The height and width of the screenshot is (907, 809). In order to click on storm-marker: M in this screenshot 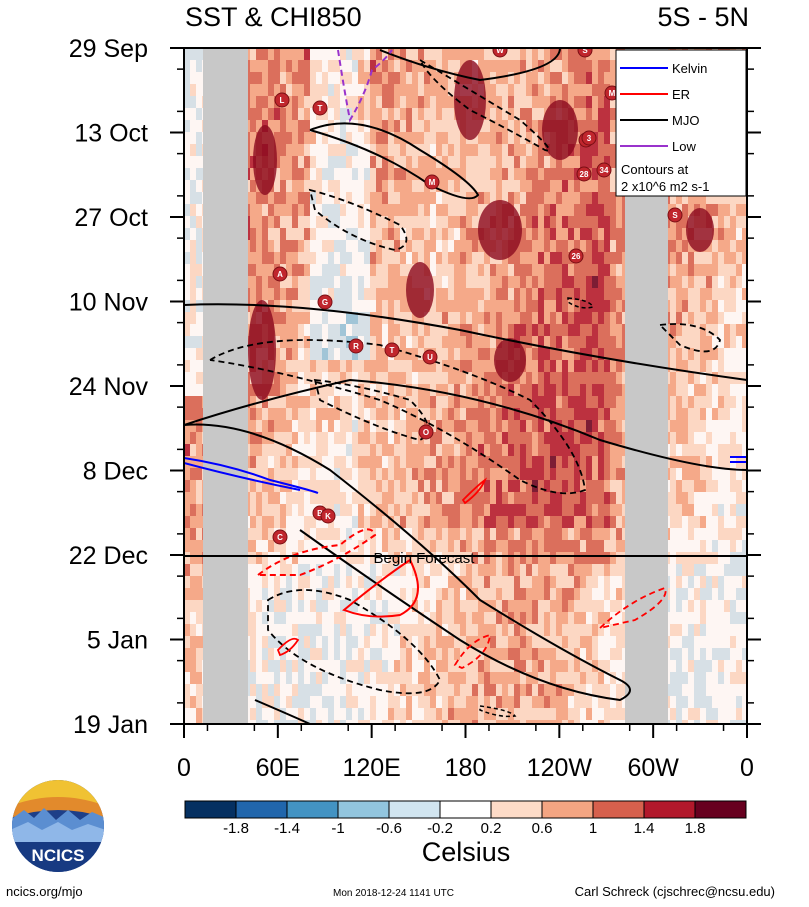, I will do `click(432, 182)`.